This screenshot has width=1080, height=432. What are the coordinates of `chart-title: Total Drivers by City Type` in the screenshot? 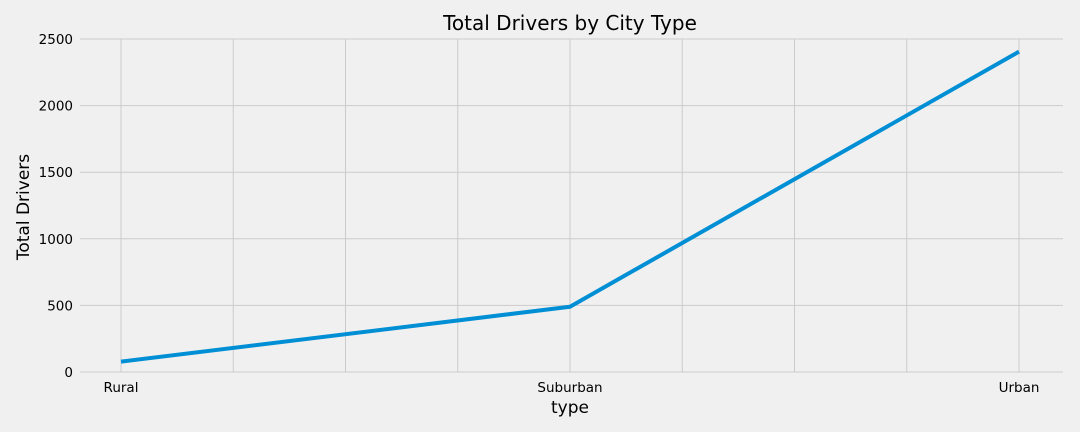 It's located at (569, 23).